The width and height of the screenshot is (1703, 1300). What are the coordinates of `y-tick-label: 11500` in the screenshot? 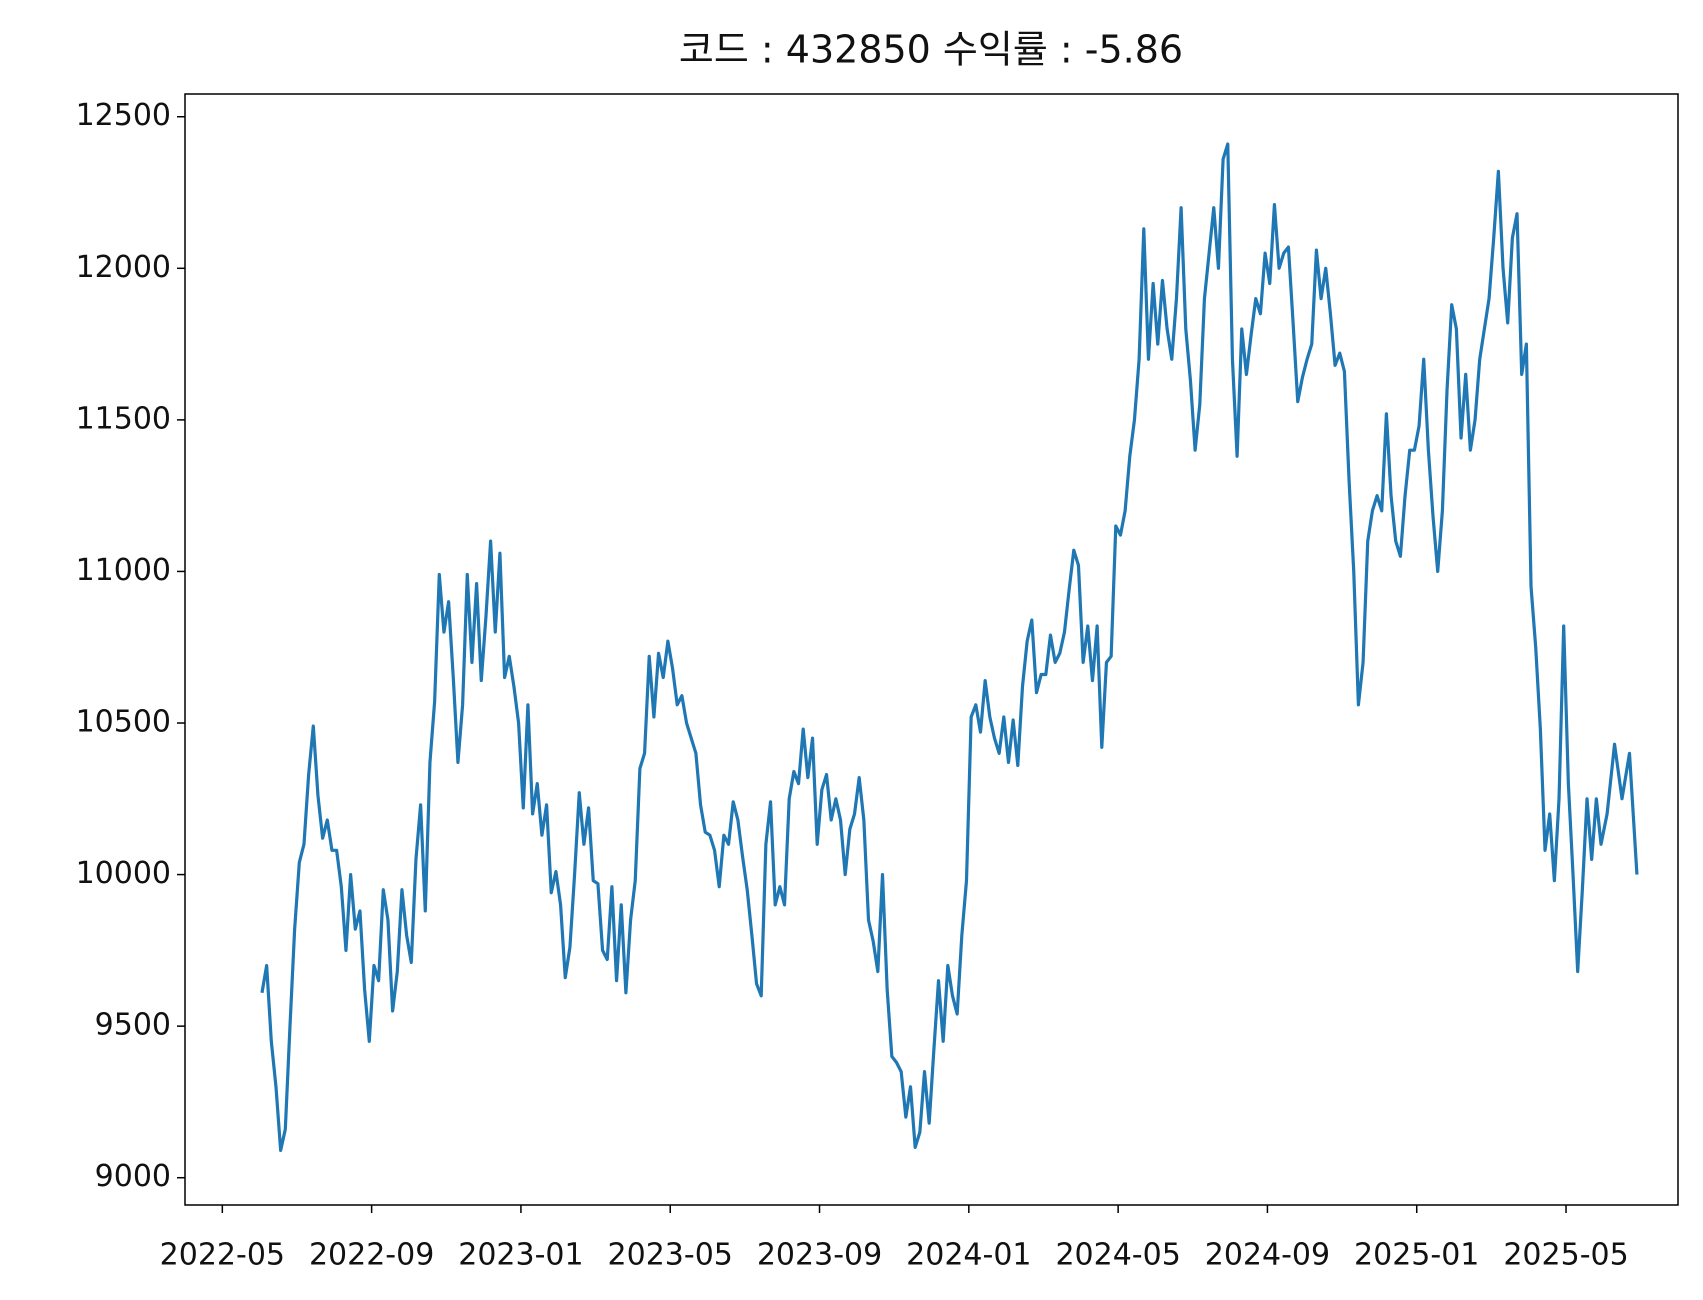 It's located at (123, 418).